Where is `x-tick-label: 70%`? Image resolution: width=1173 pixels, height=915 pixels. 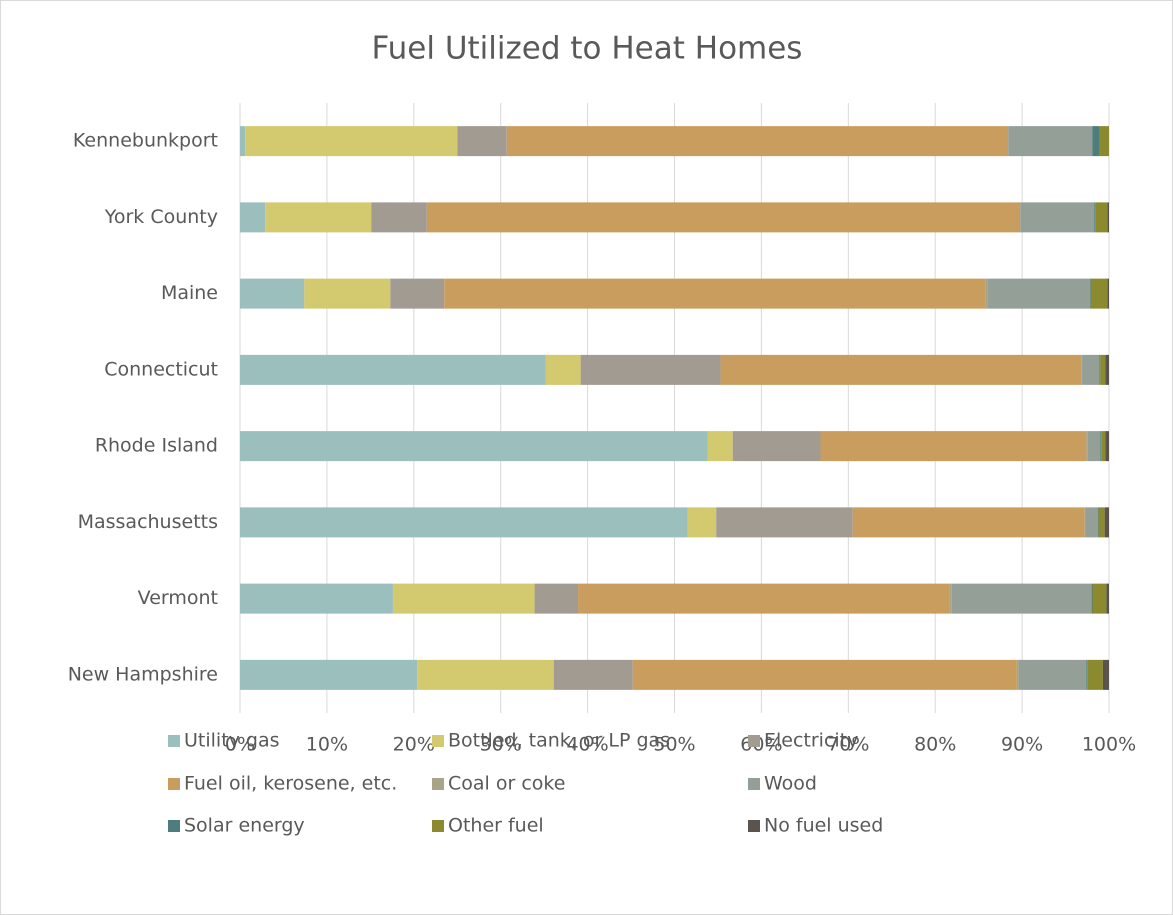
x-tick-label: 70% is located at coordinates (848, 745).